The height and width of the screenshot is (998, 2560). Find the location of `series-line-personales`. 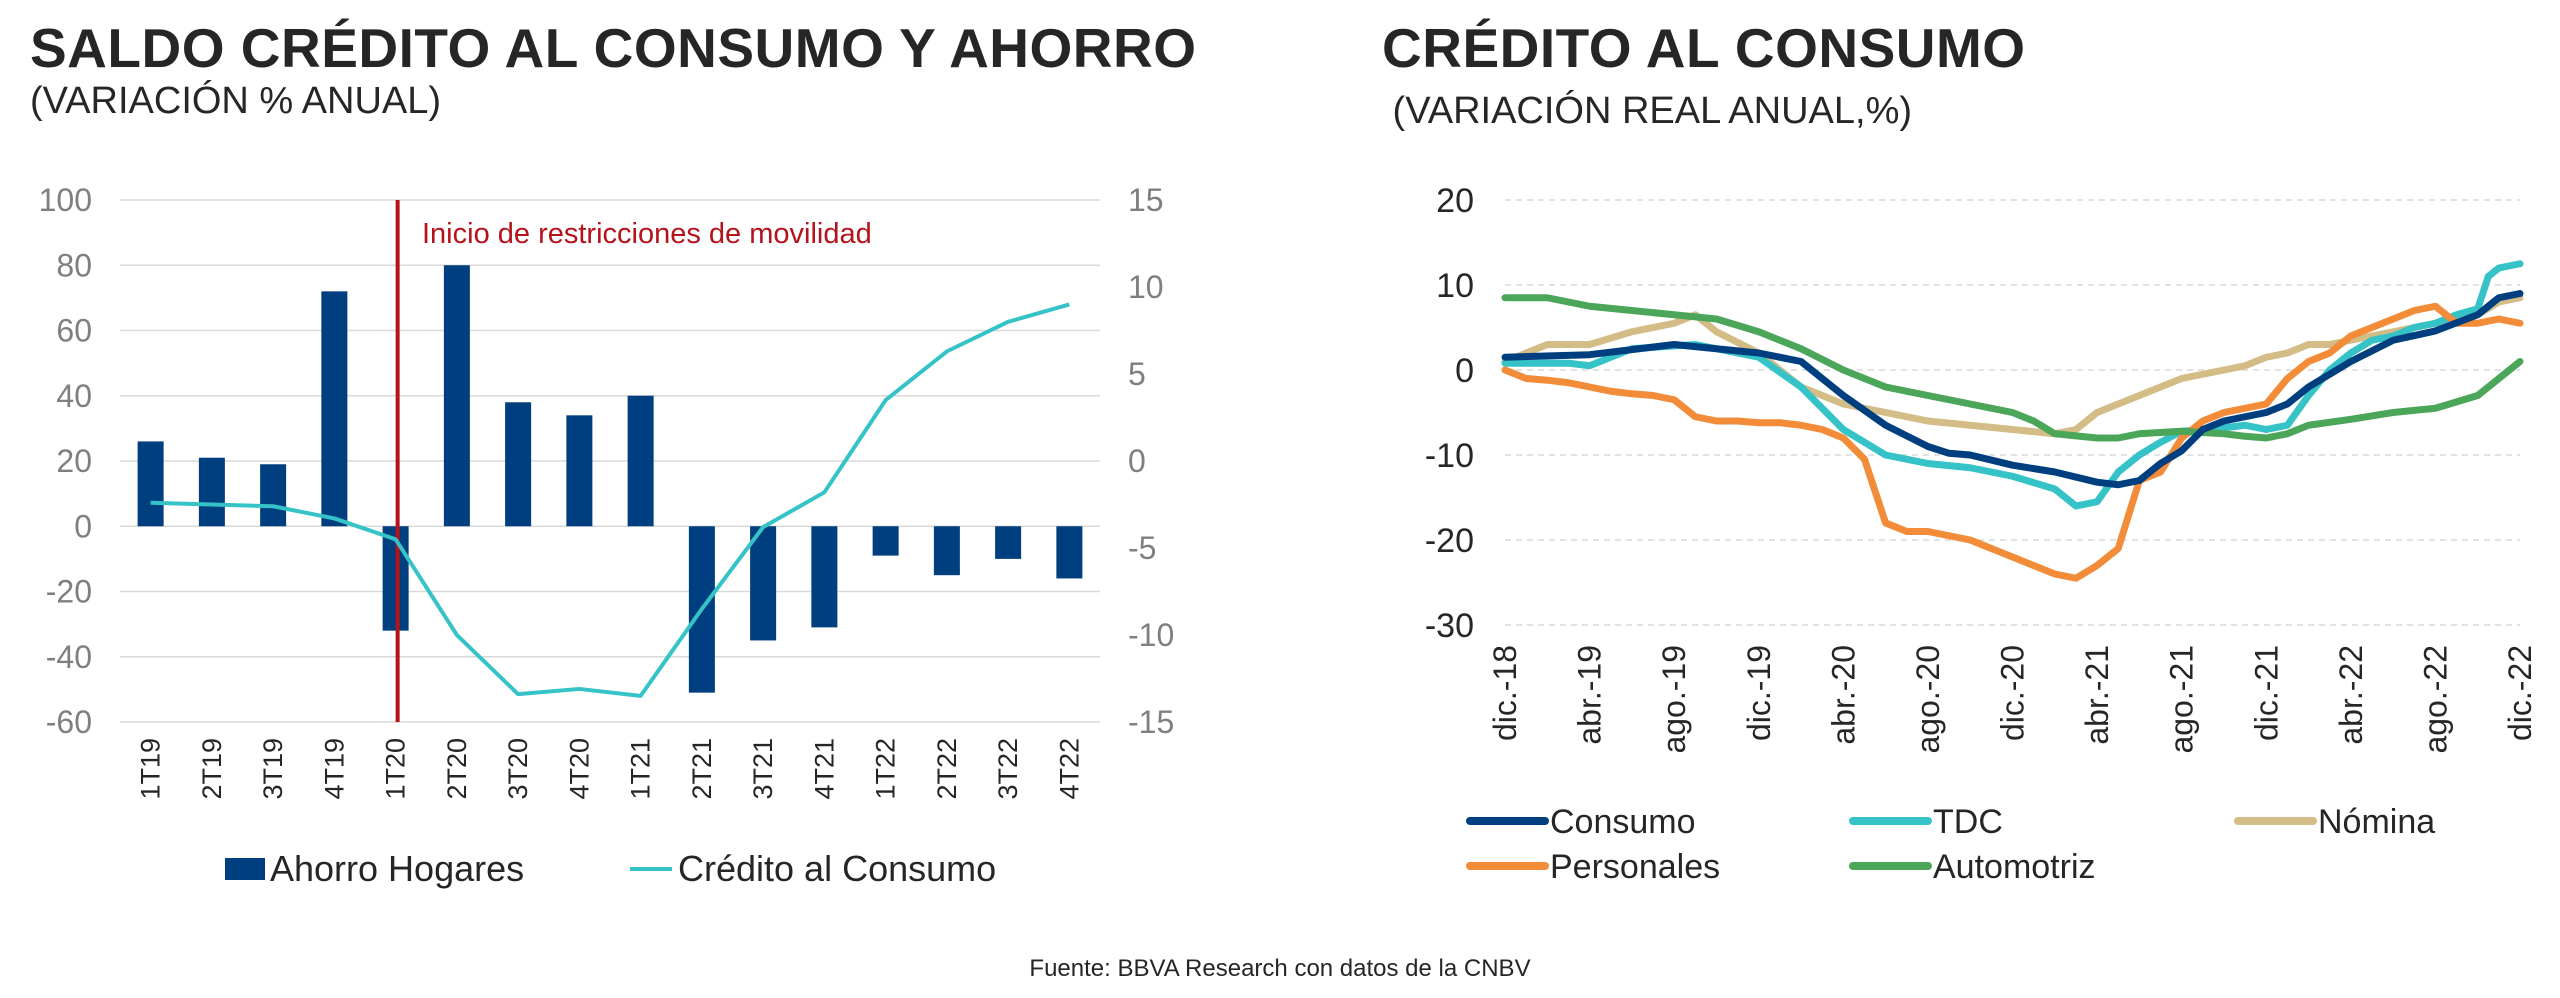

series-line-personales is located at coordinates (2012, 442).